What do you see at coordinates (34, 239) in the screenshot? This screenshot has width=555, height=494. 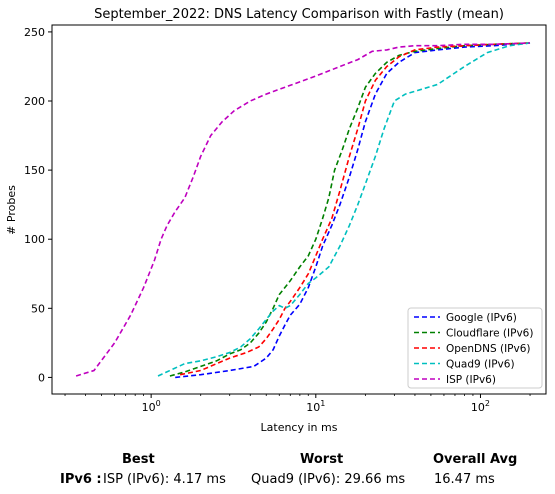 I see `y-tick-label: 100` at bounding box center [34, 239].